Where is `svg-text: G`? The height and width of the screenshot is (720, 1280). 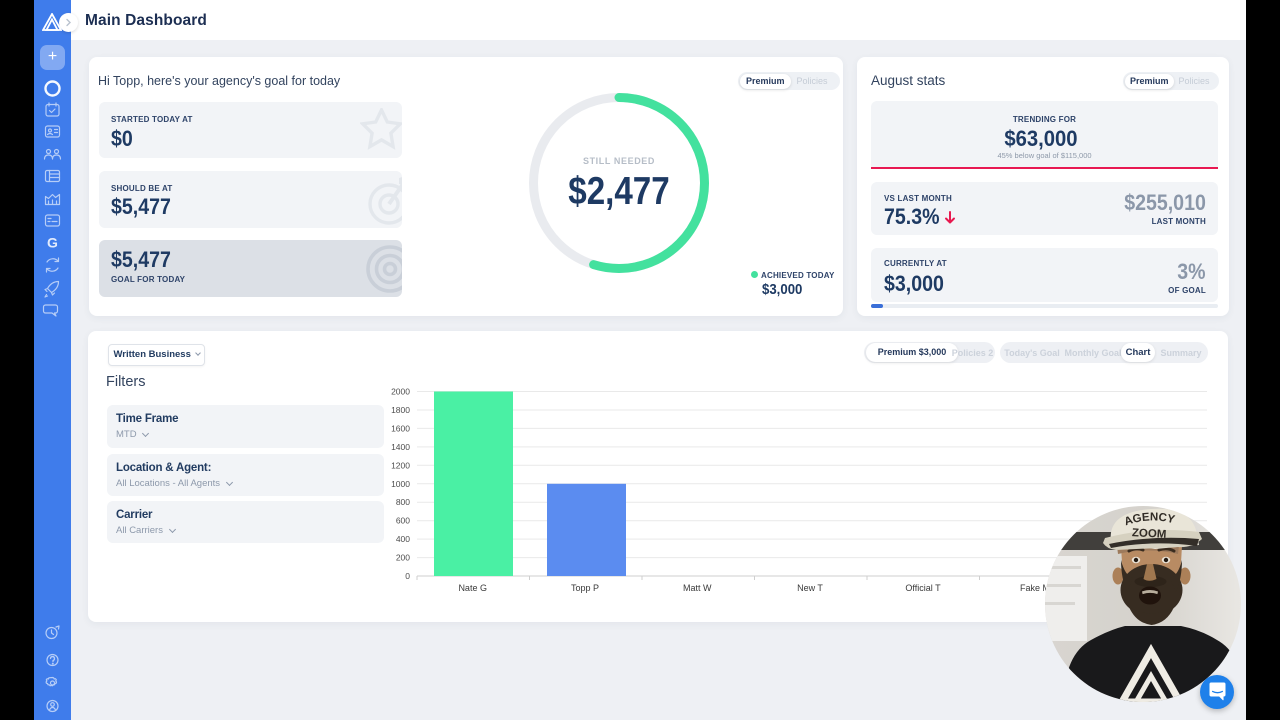
svg-text: G is located at coordinates (52, 243).